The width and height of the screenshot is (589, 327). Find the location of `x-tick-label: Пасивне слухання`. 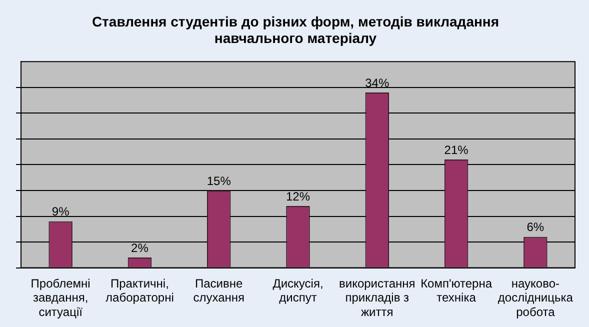

x-tick-label: Пасивне слухання is located at coordinates (219, 290).